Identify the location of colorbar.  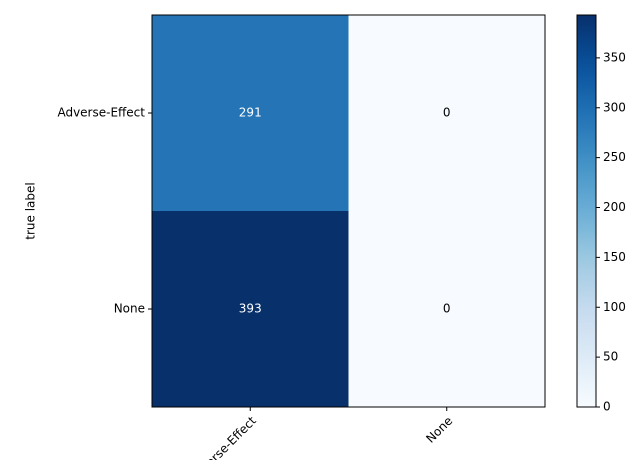
(586, 211).